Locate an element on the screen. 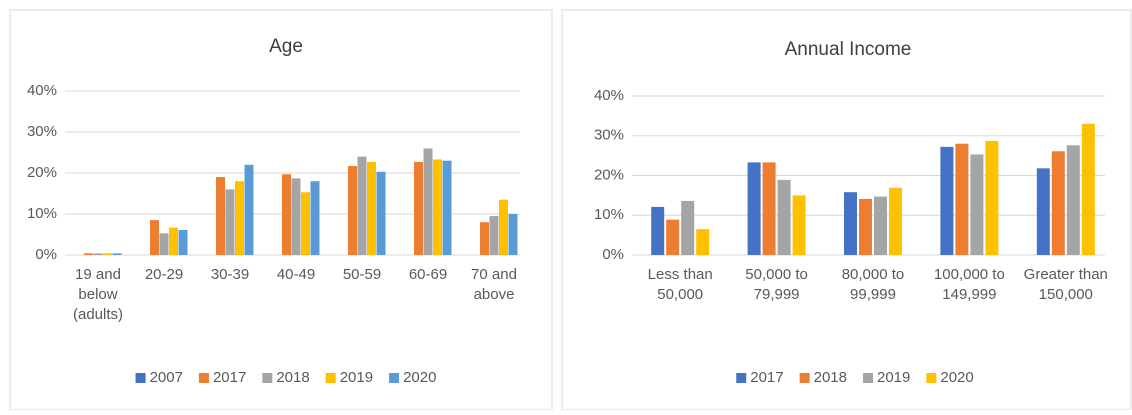  chart-title: Age is located at coordinates (286, 46).